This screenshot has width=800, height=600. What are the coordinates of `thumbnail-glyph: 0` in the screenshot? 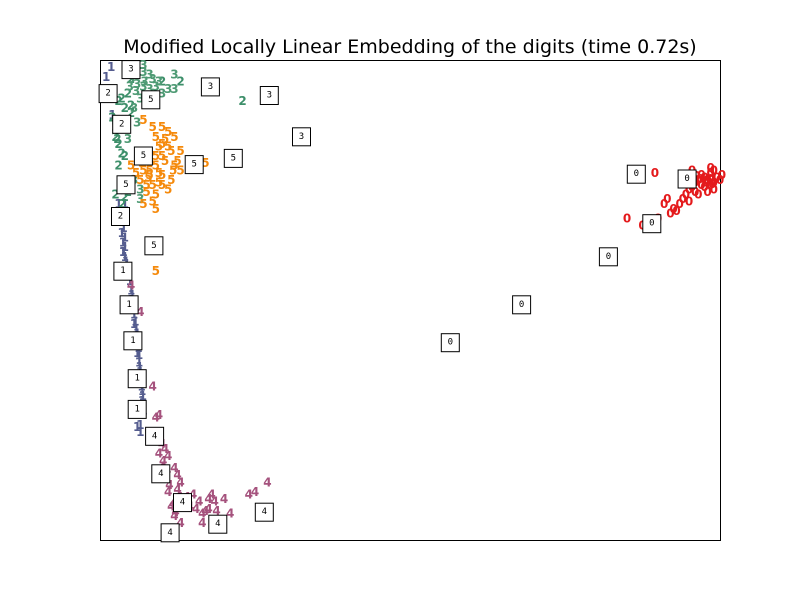 It's located at (450, 343).